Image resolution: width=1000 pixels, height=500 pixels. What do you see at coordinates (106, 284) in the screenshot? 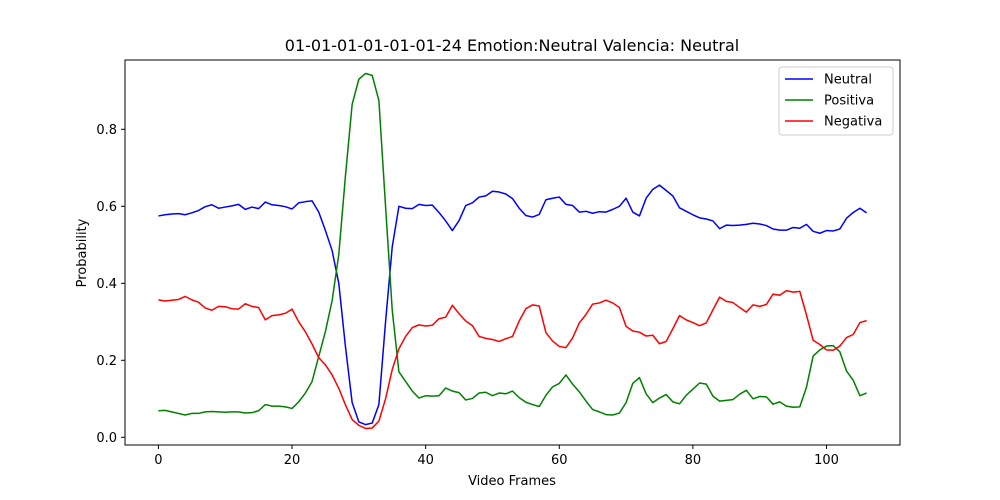
I see `y-tick-label: 0.4` at bounding box center [106, 284].